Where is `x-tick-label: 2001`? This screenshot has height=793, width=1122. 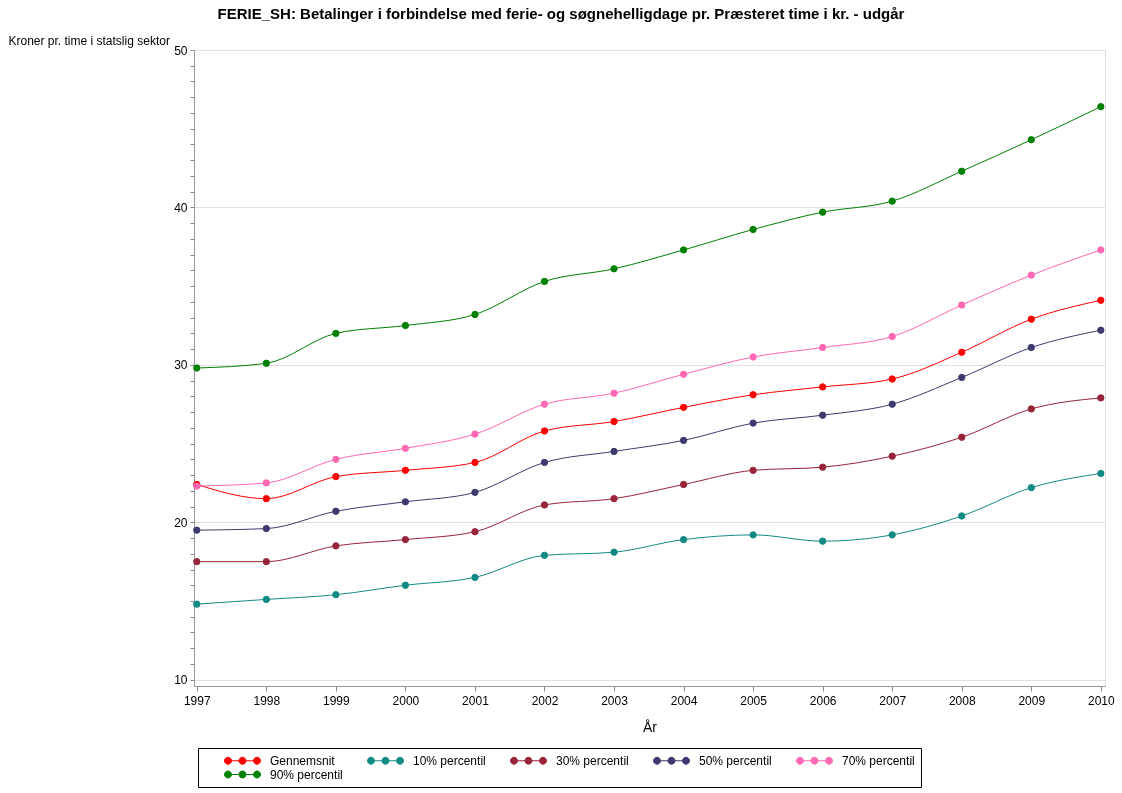 x-tick-label: 2001 is located at coordinates (476, 700).